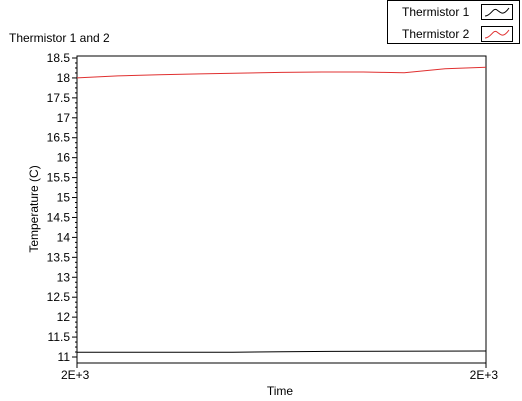  What do you see at coordinates (59, 217) in the screenshot?
I see `y-tick-label: 14.5` at bounding box center [59, 217].